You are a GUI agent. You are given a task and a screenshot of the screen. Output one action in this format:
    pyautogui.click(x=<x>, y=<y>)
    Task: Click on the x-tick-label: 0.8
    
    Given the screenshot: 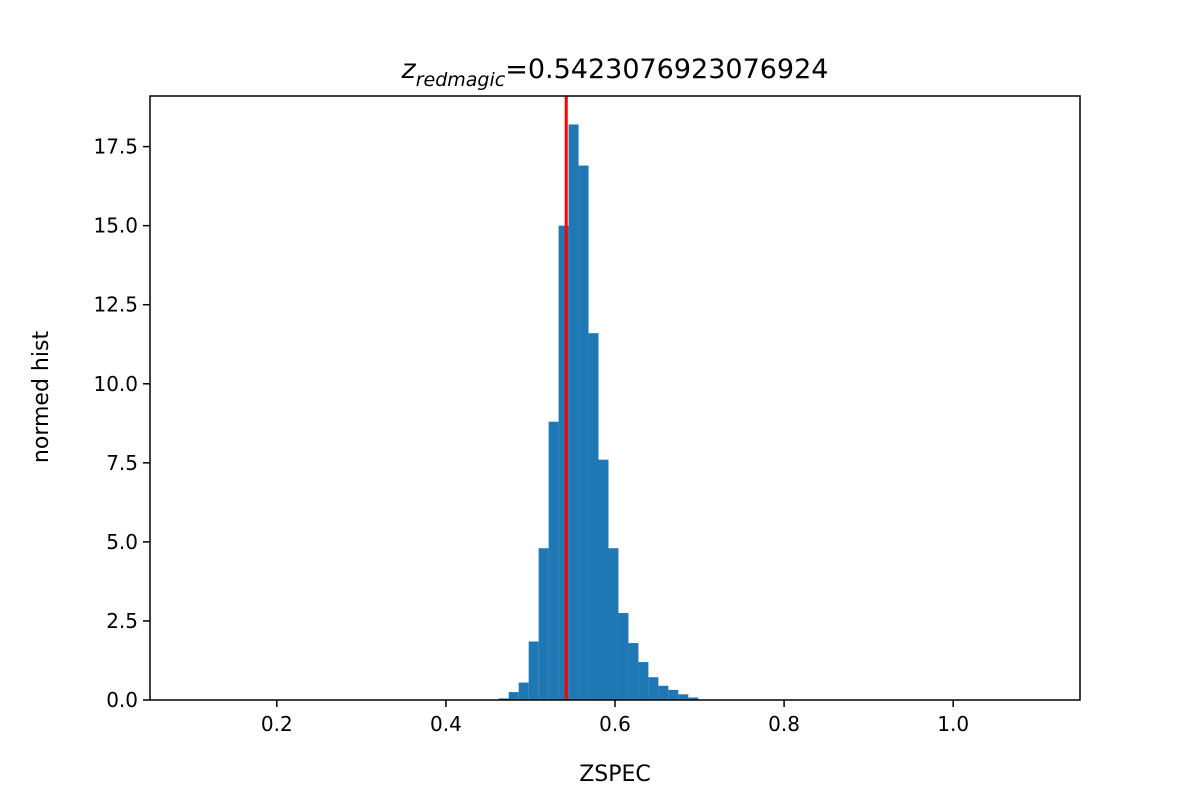 What is the action you would take?
    pyautogui.click(x=784, y=724)
    